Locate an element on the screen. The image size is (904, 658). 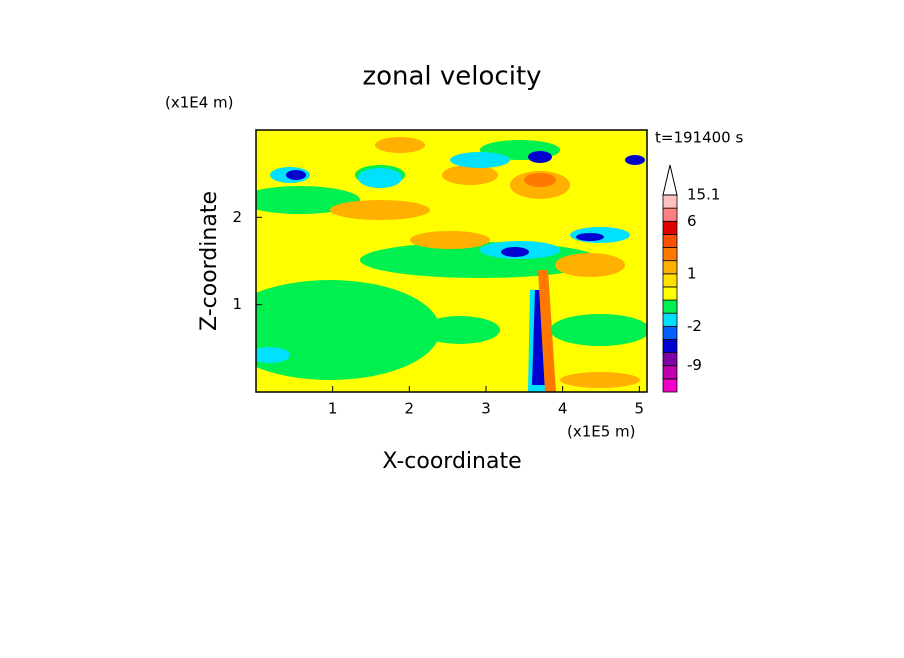
y-unit: (x1E4 m) is located at coordinates (199, 103).